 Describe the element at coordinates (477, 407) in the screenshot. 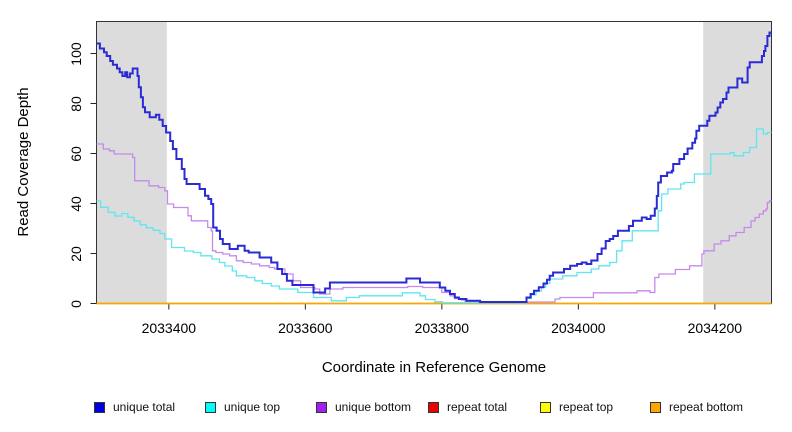

I see `legend-label: repeat total` at that location.